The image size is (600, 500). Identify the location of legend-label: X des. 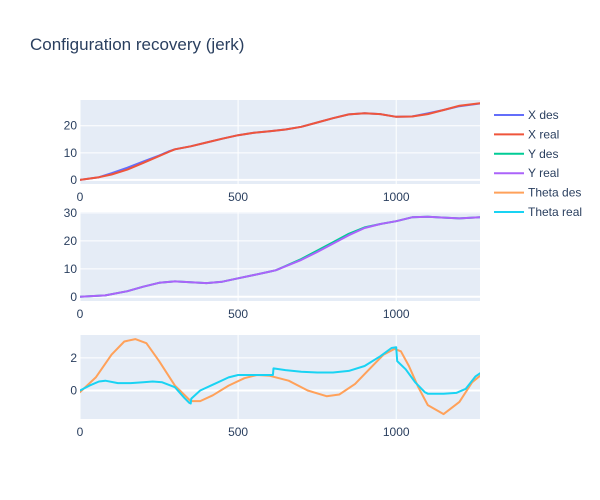
(543, 115).